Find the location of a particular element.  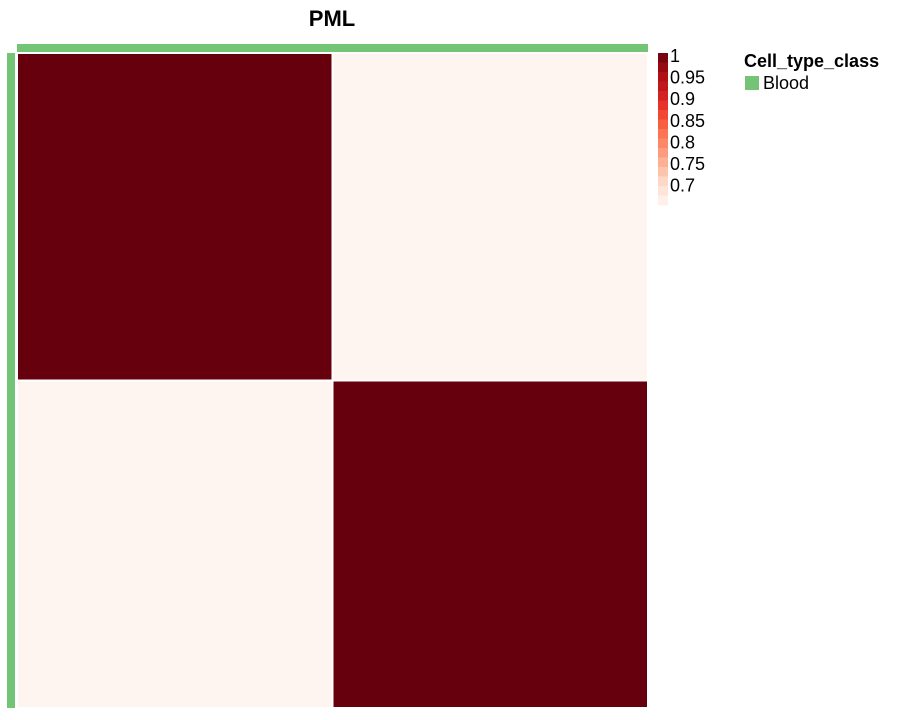

colorbar-tick-label: 0.7 is located at coordinates (682, 186).